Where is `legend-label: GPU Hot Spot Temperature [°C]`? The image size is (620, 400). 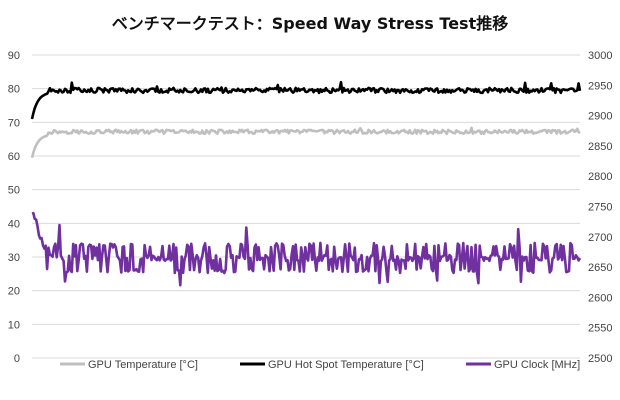
legend-label: GPU Hot Spot Temperature [°C] is located at coordinates (346, 365).